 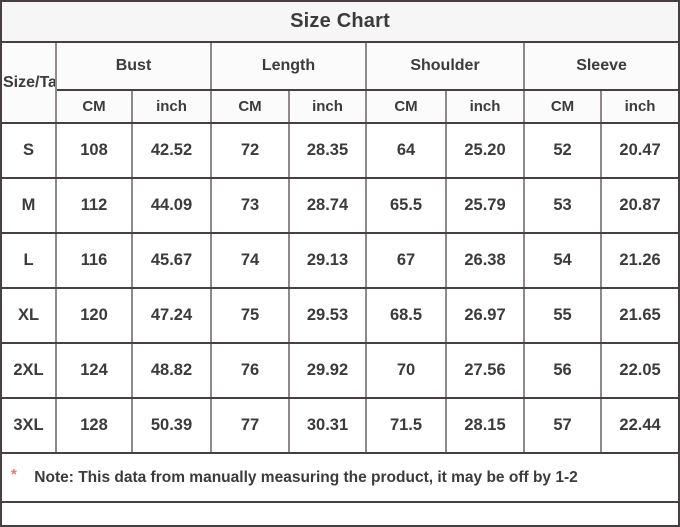 I want to click on measurement-cell: 21.65, so click(x=638, y=315).